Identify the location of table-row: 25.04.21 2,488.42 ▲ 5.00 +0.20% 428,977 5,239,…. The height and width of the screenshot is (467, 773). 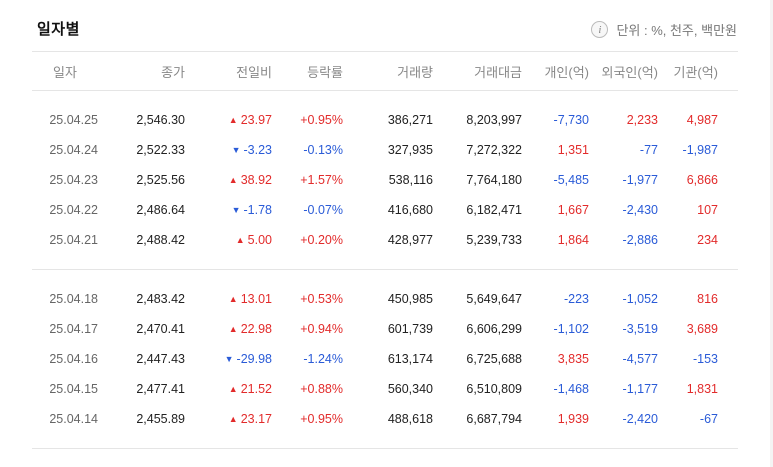
(385, 240).